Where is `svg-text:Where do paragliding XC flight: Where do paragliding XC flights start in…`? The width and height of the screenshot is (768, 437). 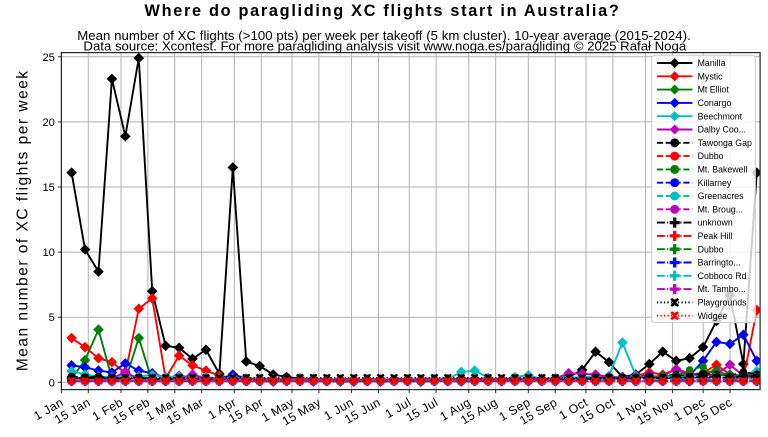
svg-text:Where do paragliding XC flight: Where do paragliding XC flights start in… is located at coordinates (383, 11).